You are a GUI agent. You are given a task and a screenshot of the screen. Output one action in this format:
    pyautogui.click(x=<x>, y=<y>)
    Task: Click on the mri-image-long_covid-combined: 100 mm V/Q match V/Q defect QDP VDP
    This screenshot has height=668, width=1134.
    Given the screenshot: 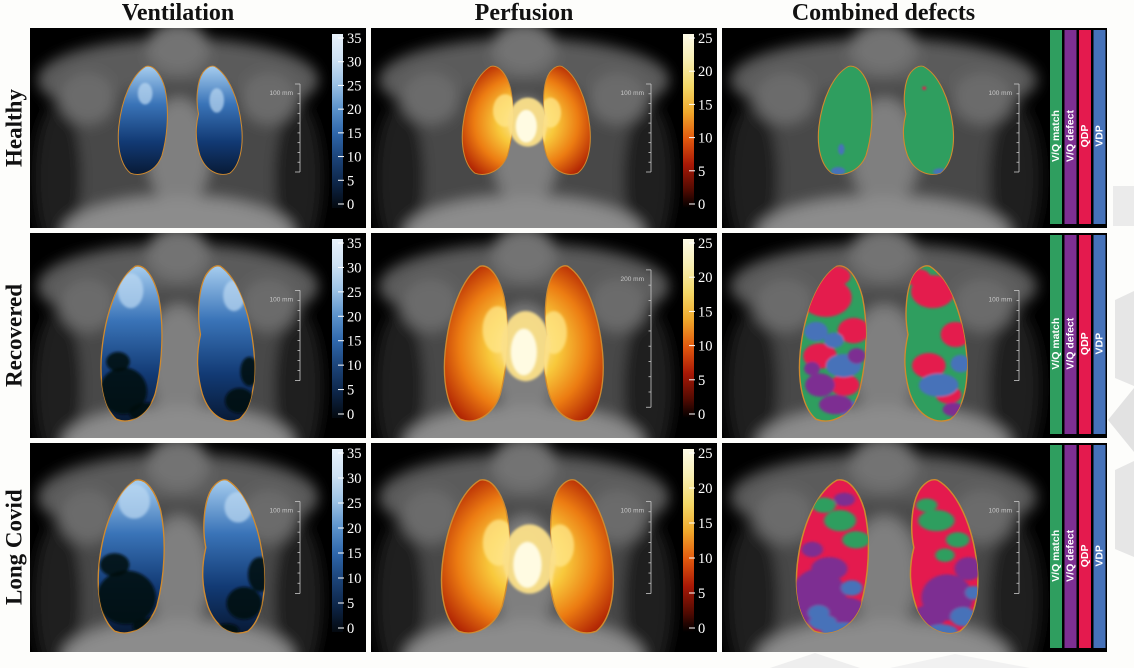 What is the action you would take?
    pyautogui.click(x=914, y=547)
    